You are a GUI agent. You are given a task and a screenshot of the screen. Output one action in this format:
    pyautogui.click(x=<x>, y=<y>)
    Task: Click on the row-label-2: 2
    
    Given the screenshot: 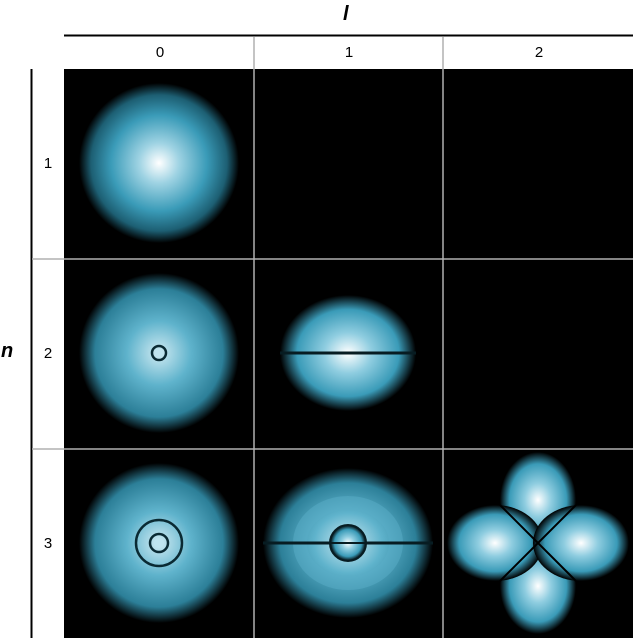 What is the action you would take?
    pyautogui.click(x=48, y=353)
    